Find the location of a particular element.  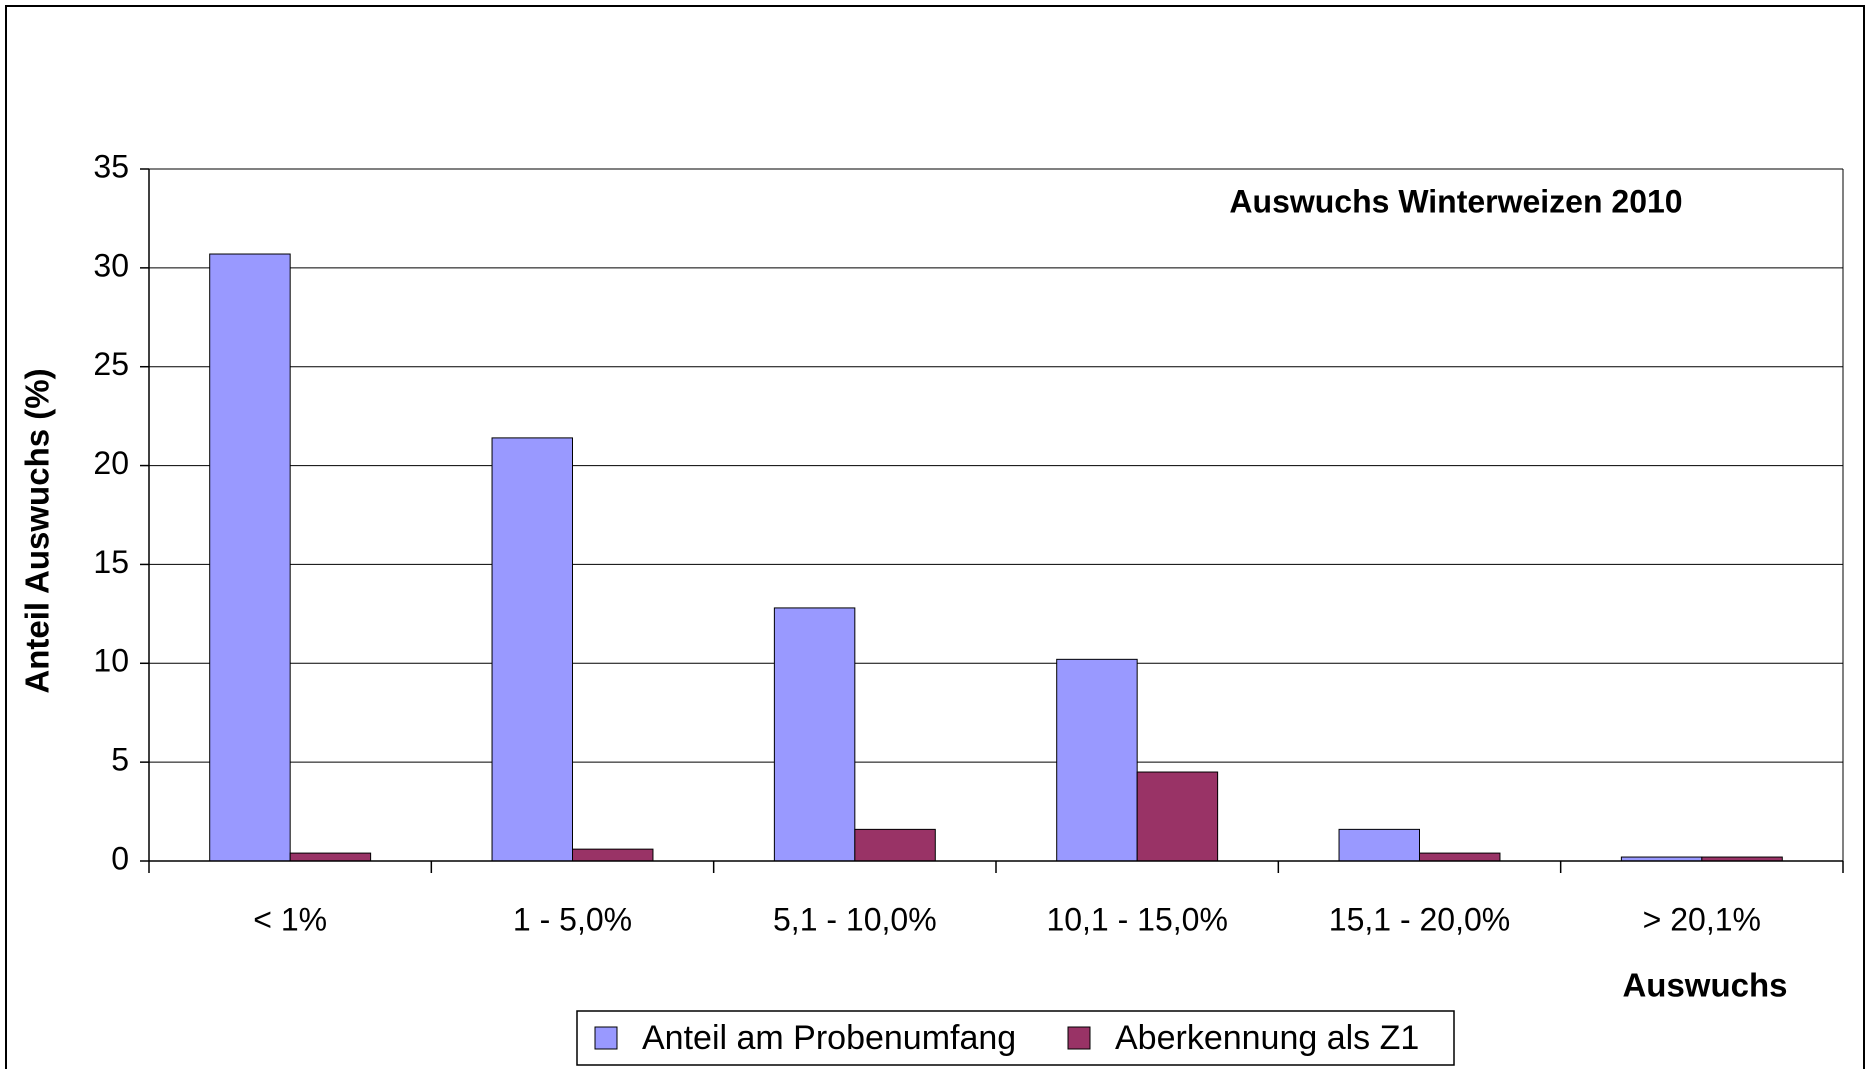

y-tick-label: 20 is located at coordinates (111, 463).